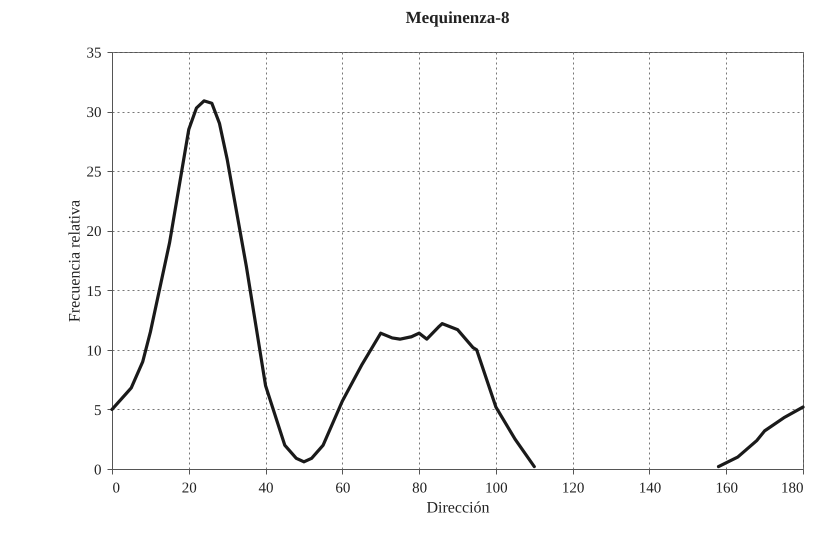 The height and width of the screenshot is (550, 823). What do you see at coordinates (650, 488) in the screenshot?
I see `x-tick-label: 140` at bounding box center [650, 488].